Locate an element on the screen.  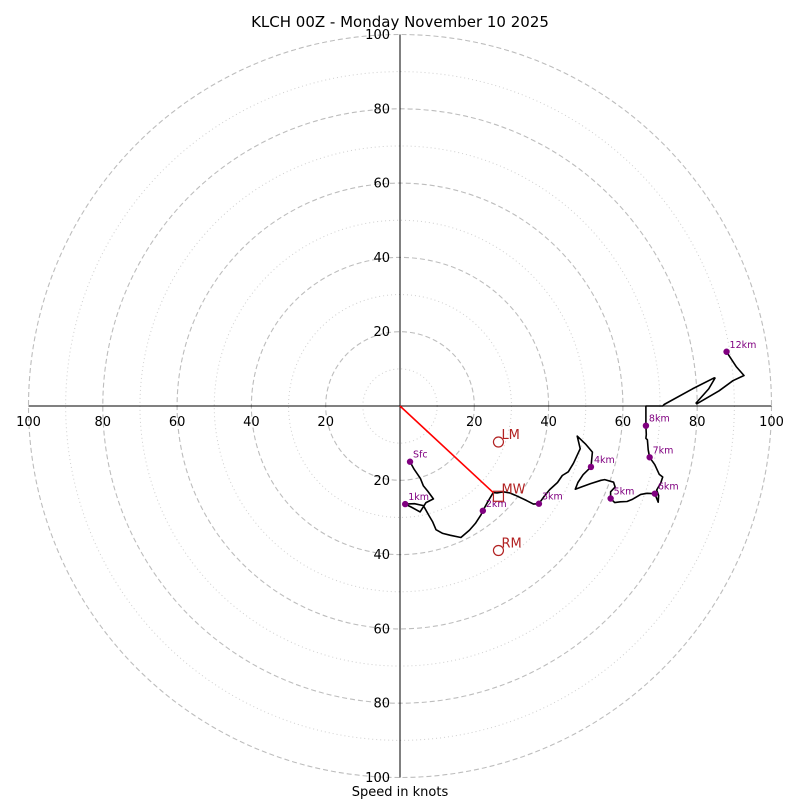
height-label-2km: 2km is located at coordinates (496, 504).